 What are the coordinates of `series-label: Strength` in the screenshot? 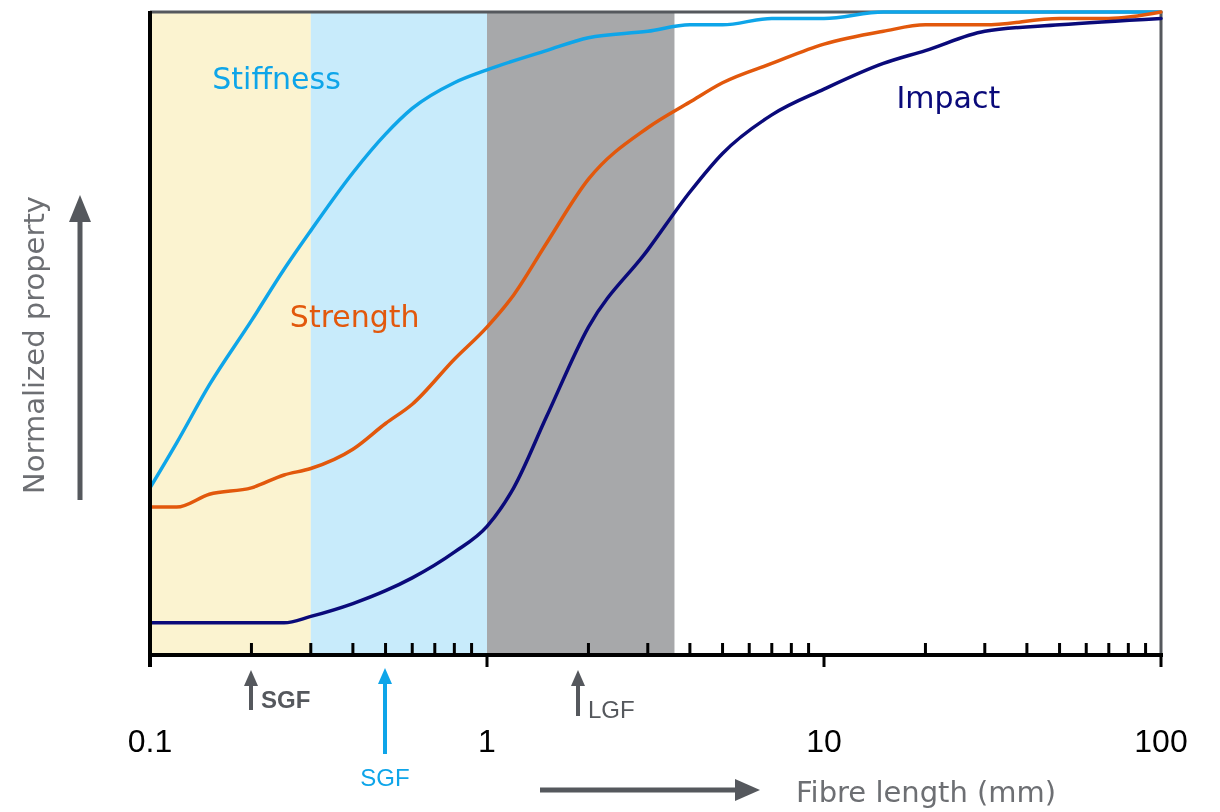 It's located at (354, 317).